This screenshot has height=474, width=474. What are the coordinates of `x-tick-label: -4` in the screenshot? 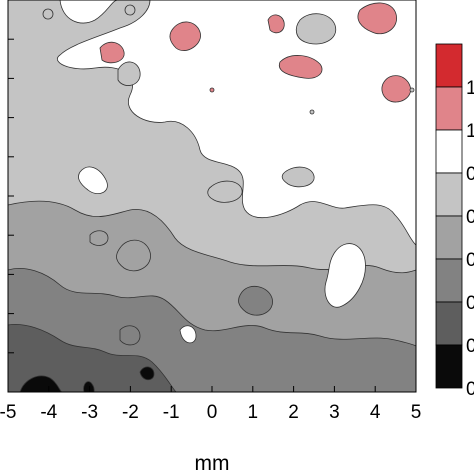 It's located at (48, 412).